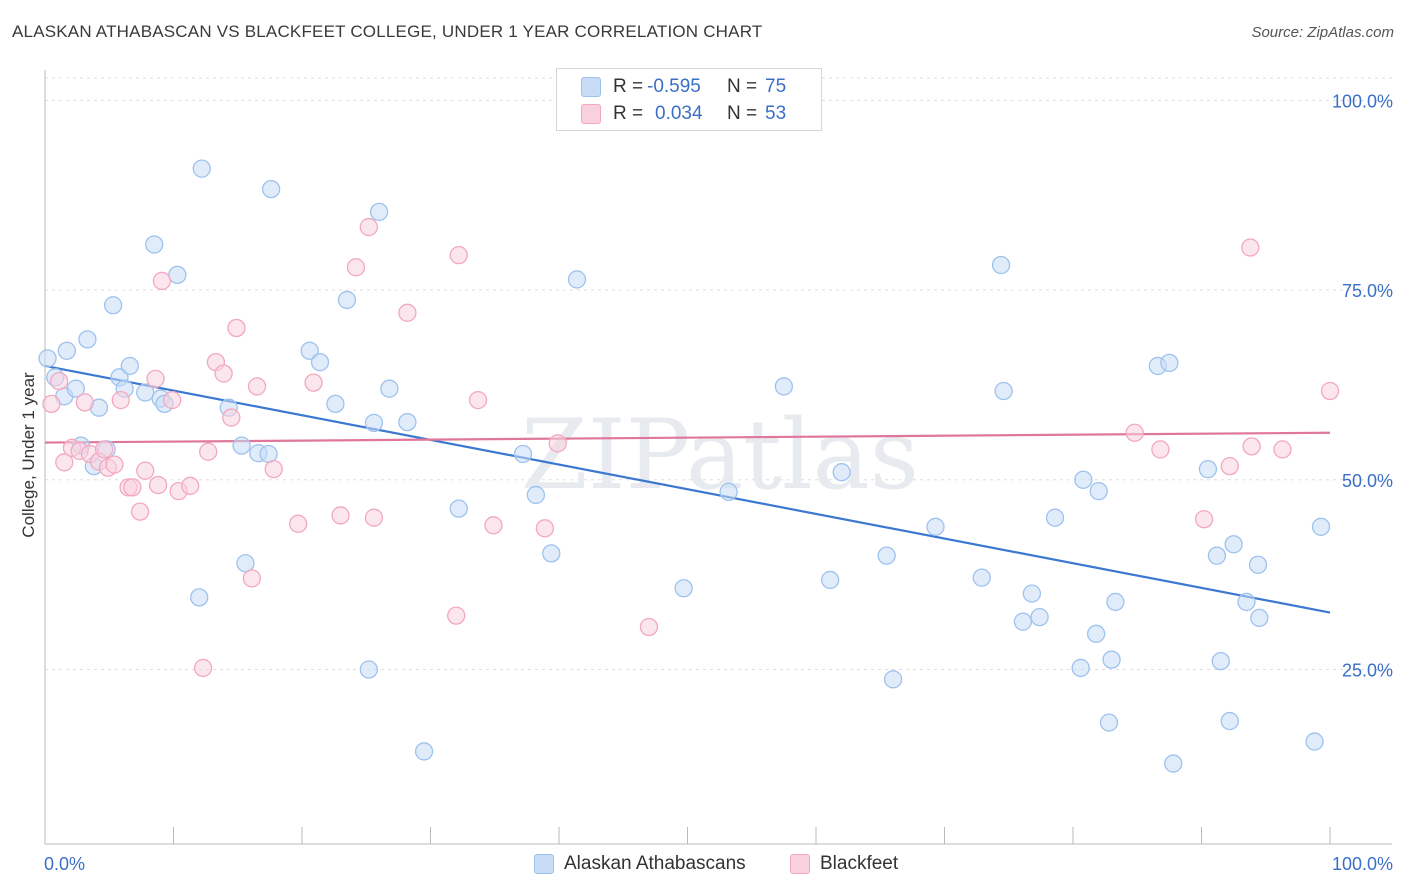  I want to click on legend-item-athabascans: Alaskan Athabascans, so click(640, 864).